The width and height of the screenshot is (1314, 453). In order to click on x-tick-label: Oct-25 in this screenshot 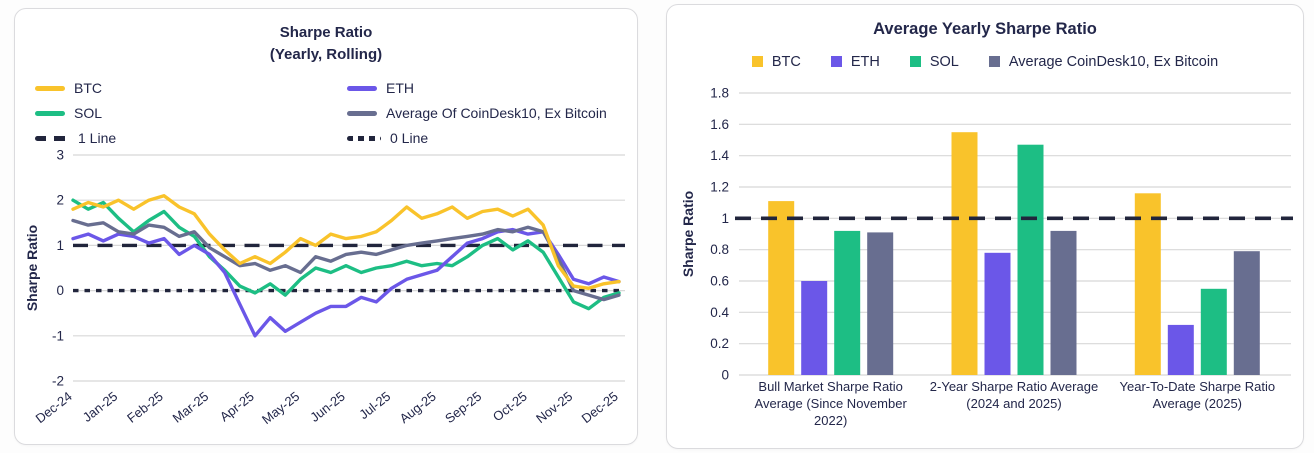, I will do `click(510, 407)`.